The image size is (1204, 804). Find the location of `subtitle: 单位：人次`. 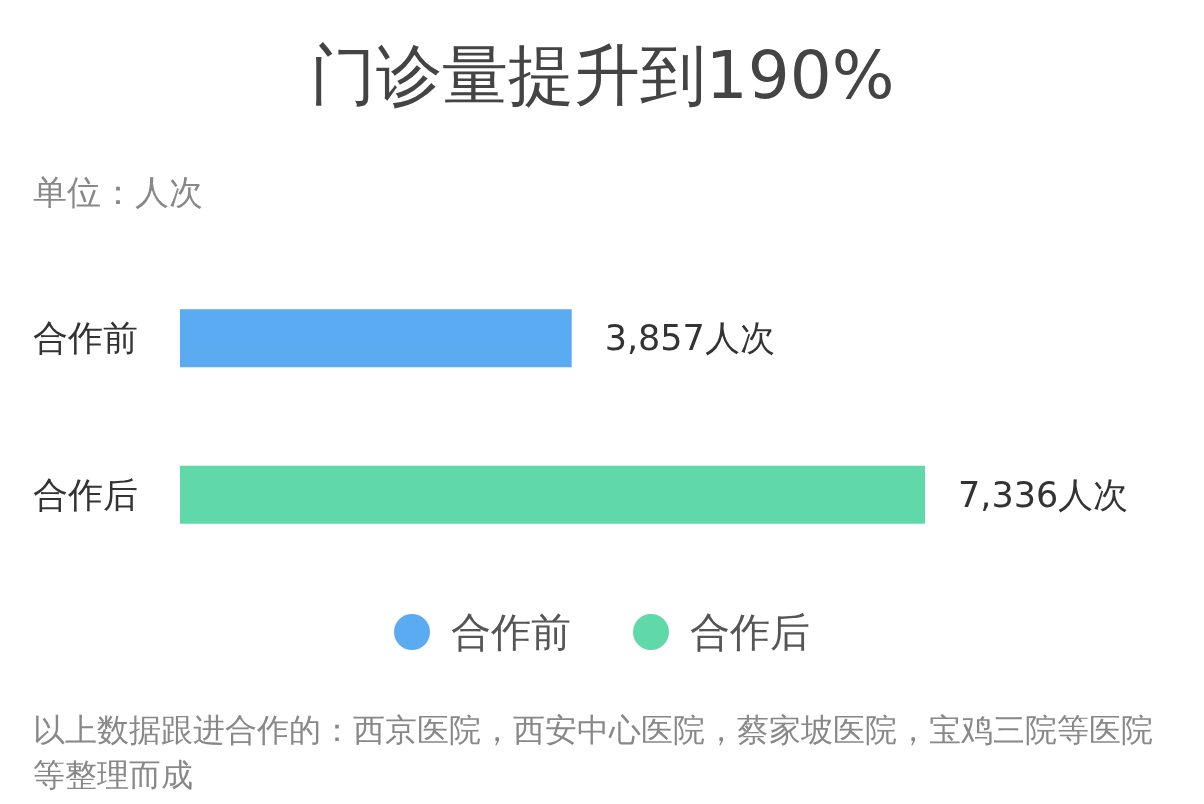

subtitle: 单位：人次 is located at coordinates (118, 192).